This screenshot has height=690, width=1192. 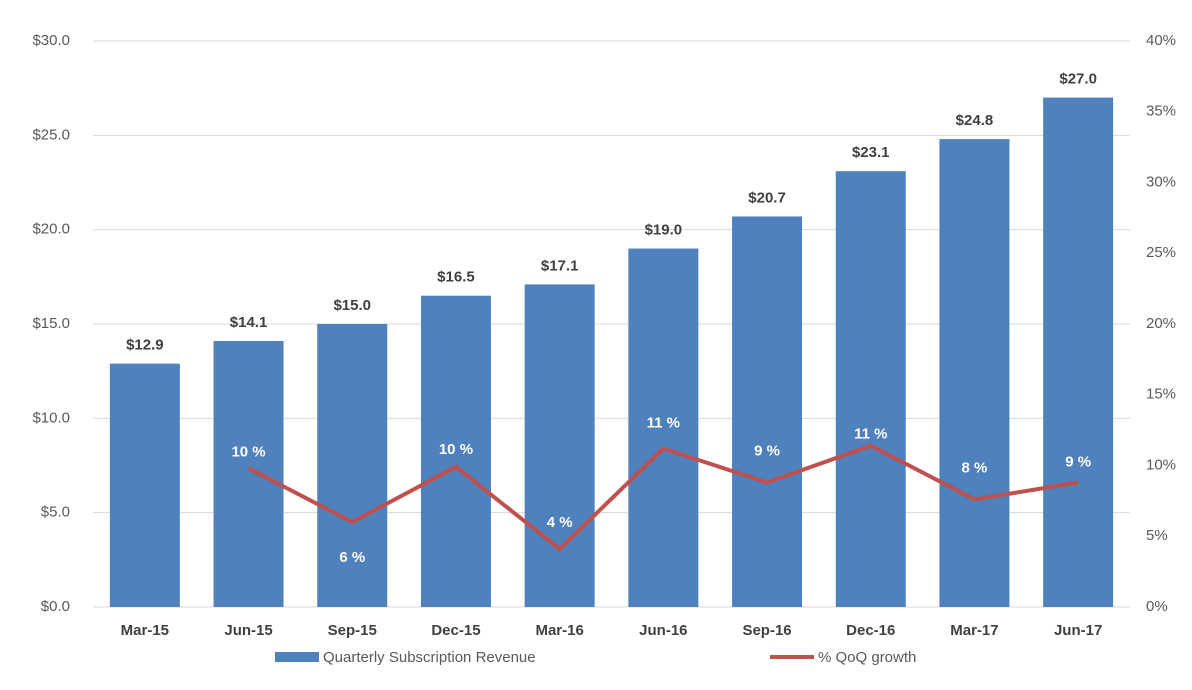 I want to click on bar-value-label: $27.0, so click(x=1078, y=79).